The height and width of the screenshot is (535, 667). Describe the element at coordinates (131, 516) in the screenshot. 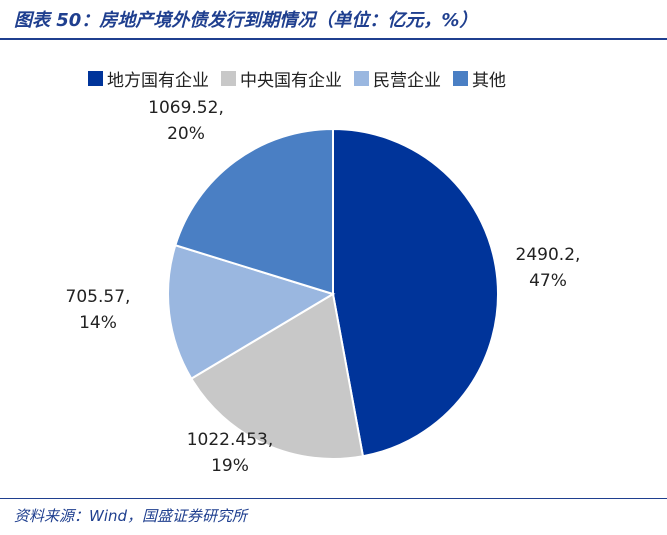

I see `source-note: 资料来源：Wind，国盛证券研究所` at that location.